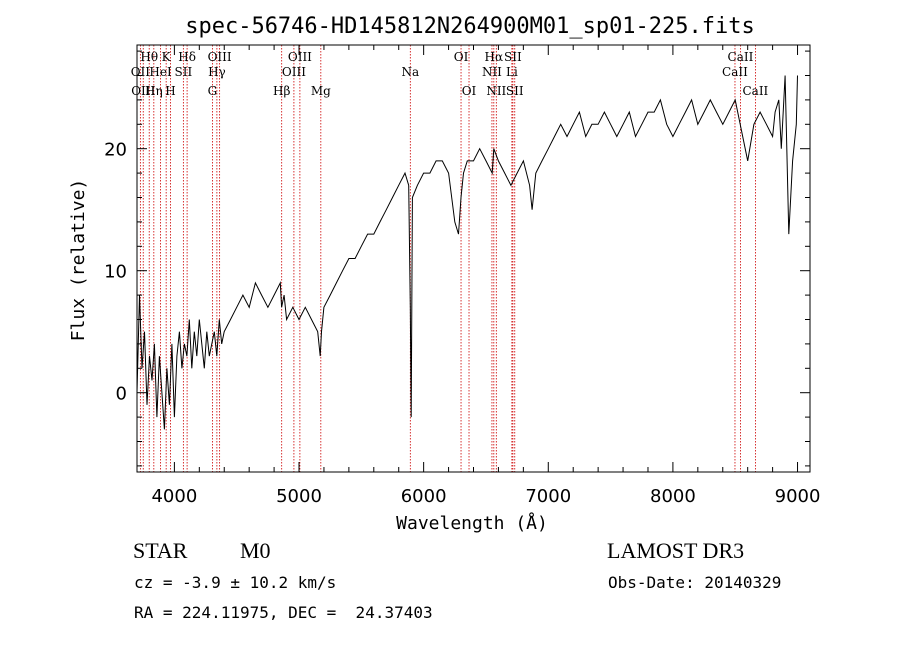 Image resolution: width=900 pixels, height=649 pixels. Describe the element at coordinates (235, 582) in the screenshot. I see `redshift-velocity: cz = -3.9 ± 10.2 km/s` at that location.